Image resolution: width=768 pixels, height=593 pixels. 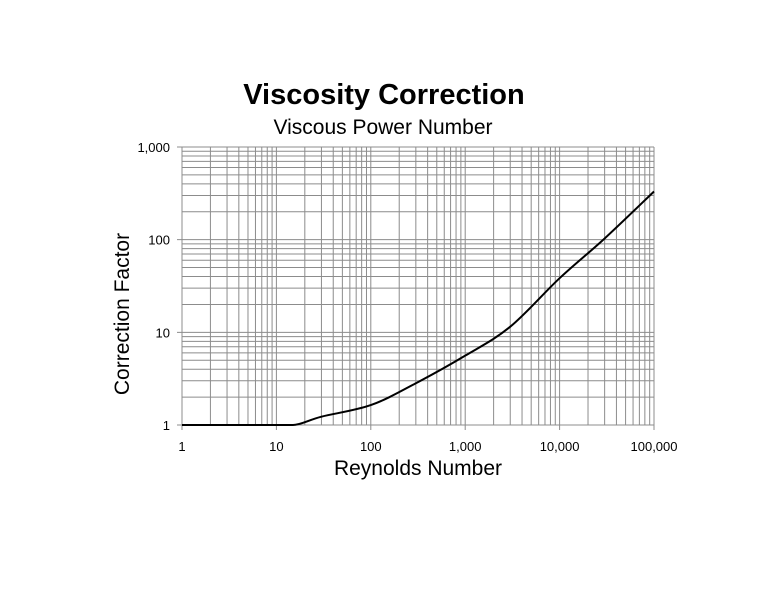 I want to click on chart-subtitle: Viscous Power Number, so click(x=382, y=127).